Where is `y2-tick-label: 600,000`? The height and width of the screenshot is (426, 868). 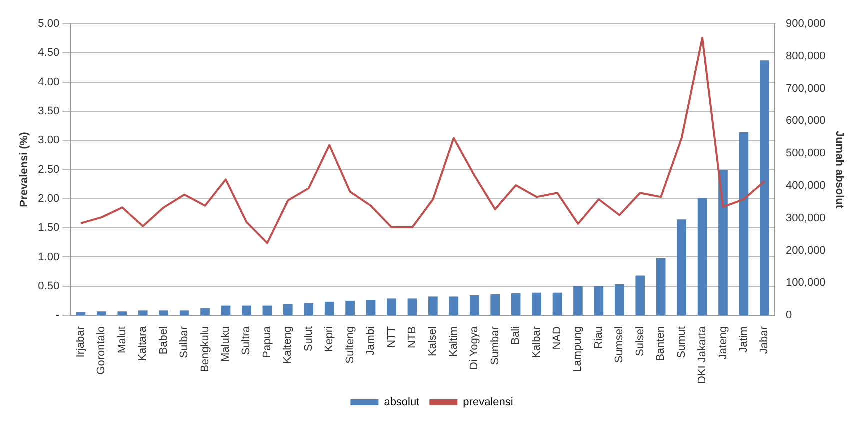 y2-tick-label: 600,000 is located at coordinates (806, 121).